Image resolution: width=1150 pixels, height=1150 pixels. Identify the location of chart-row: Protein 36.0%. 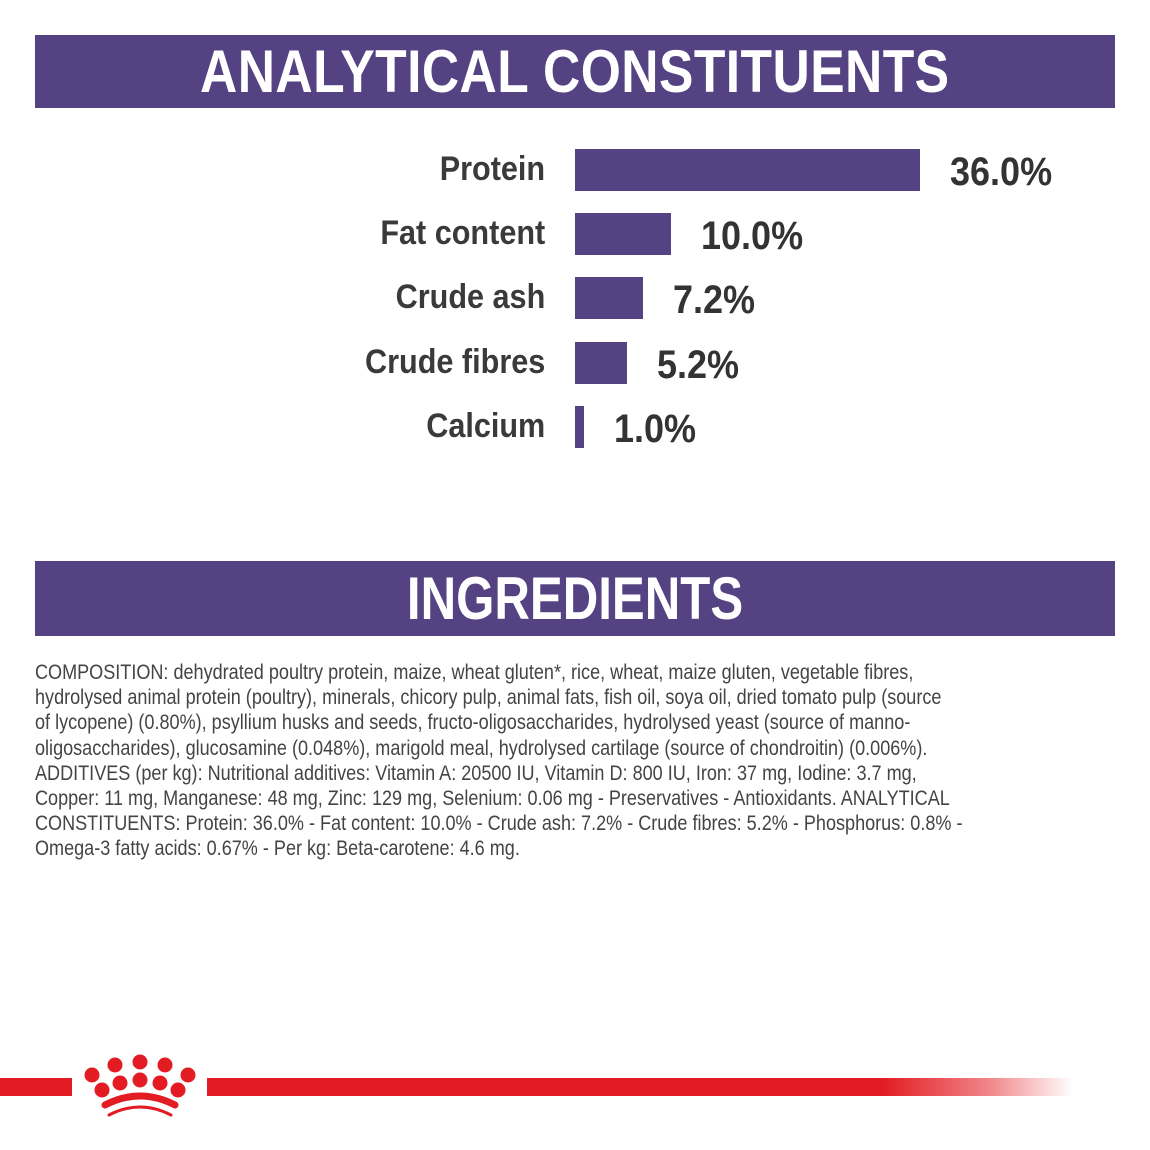
(575, 171).